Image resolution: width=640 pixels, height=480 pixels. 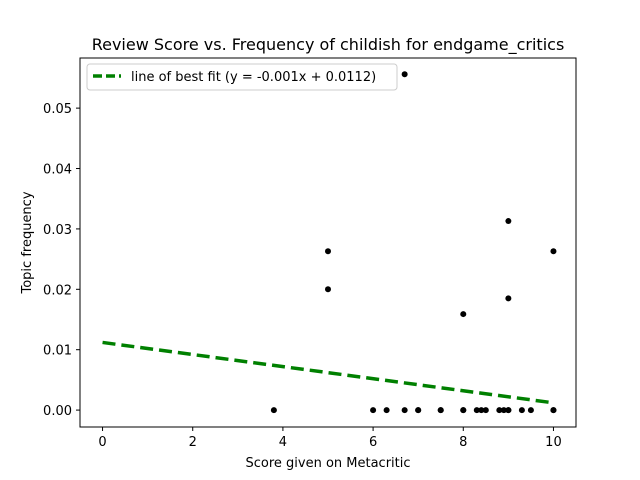 What do you see at coordinates (102, 442) in the screenshot?
I see `x-tick-label: 0` at bounding box center [102, 442].